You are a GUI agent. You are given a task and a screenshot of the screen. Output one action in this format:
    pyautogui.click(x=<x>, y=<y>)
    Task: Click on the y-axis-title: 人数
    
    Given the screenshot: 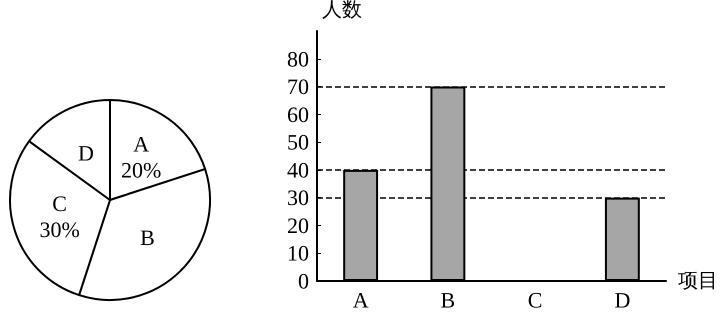 What is the action you would take?
    pyautogui.click(x=342, y=10)
    